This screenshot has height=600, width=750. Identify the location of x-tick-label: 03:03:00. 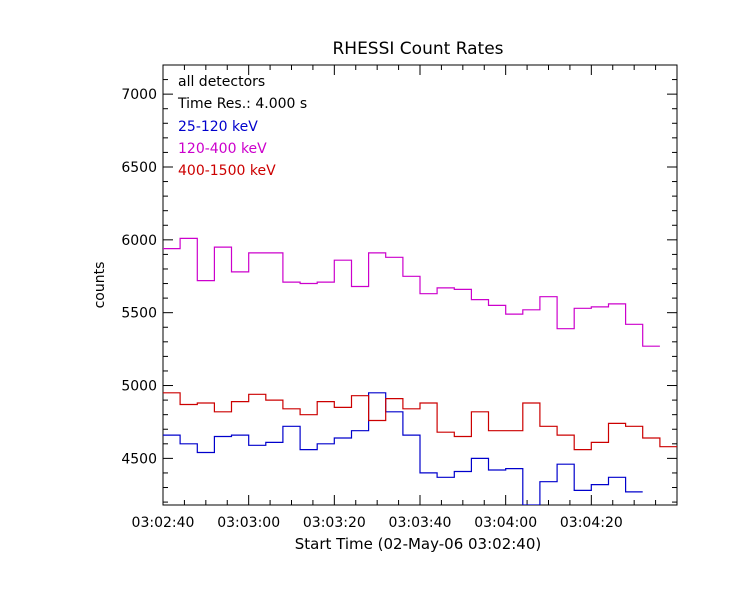
(248, 523).